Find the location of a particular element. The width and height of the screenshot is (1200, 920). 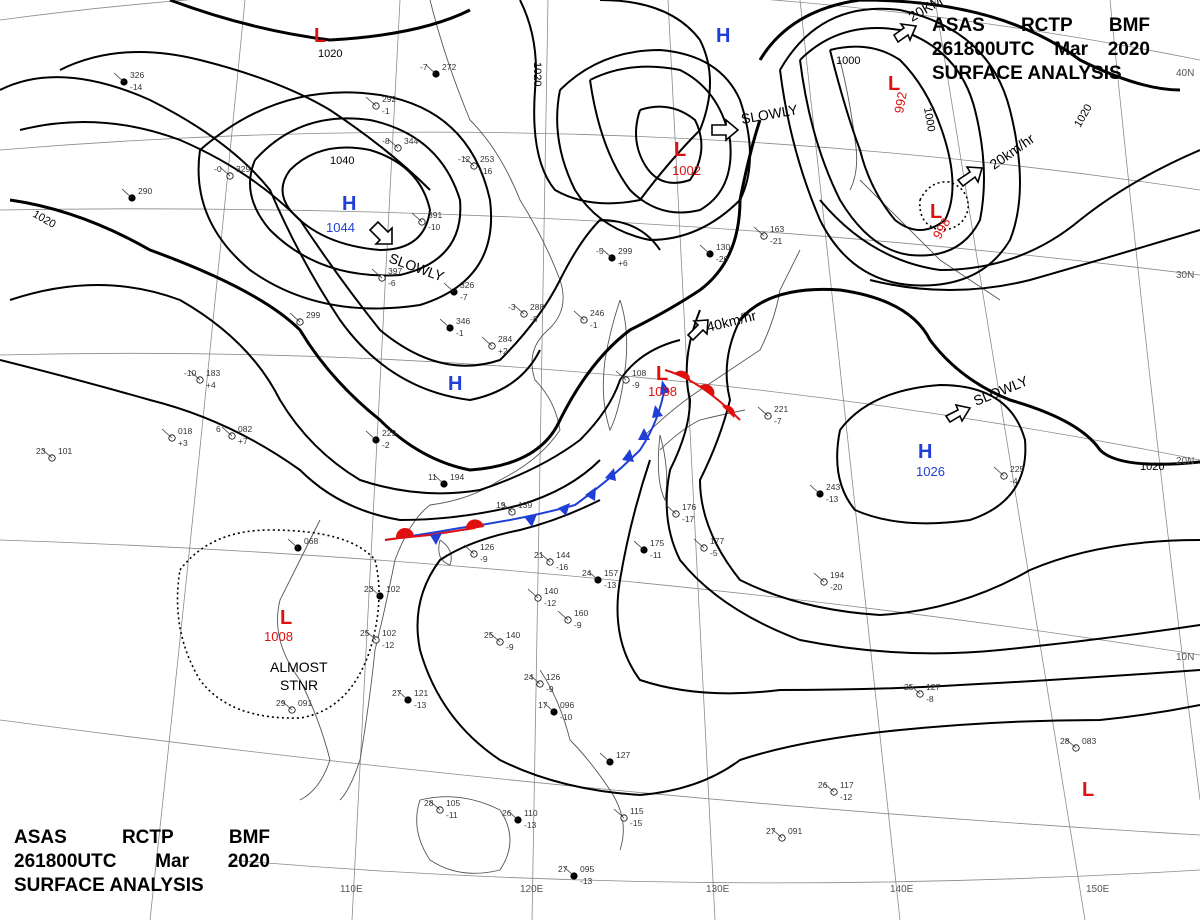

station-plot: -10 183 +4 is located at coordinates (202, 379).